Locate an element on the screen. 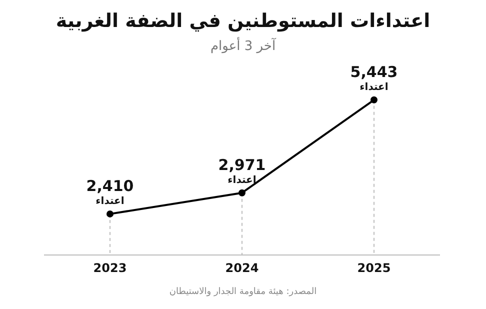 This screenshot has height=309, width=486. x-tick-label: 2025 is located at coordinates (374, 268).